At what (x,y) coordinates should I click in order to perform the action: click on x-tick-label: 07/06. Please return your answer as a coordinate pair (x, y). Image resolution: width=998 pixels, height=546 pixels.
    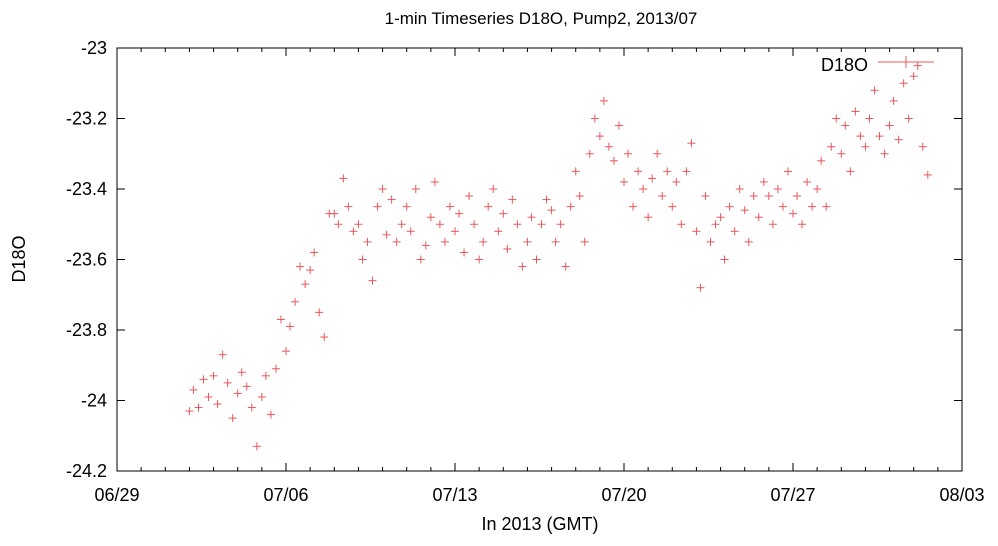
    Looking at the image, I should click on (285, 495).